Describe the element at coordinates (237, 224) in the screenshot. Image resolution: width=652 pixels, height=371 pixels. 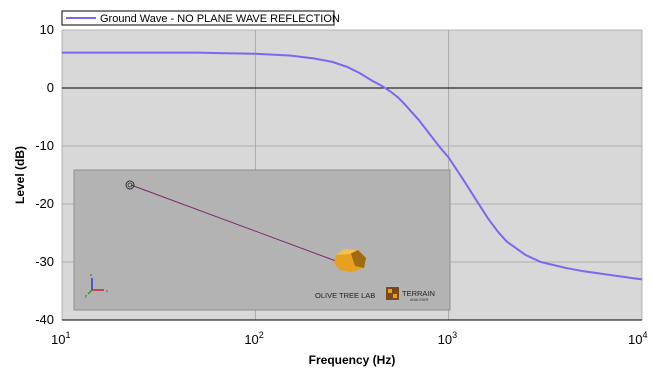
I see `propagation-path` at that location.